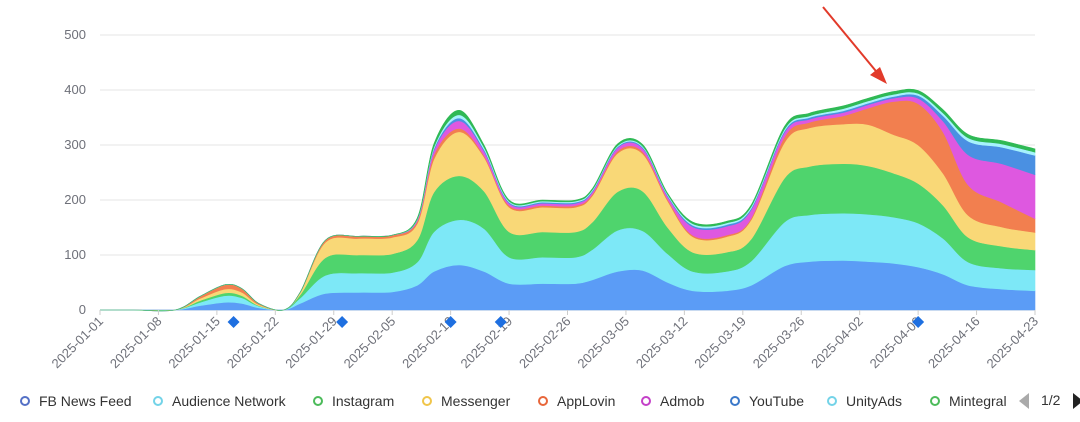 This screenshot has width=1080, height=422. I want to click on legend-item-youtube: YouTube, so click(767, 401).